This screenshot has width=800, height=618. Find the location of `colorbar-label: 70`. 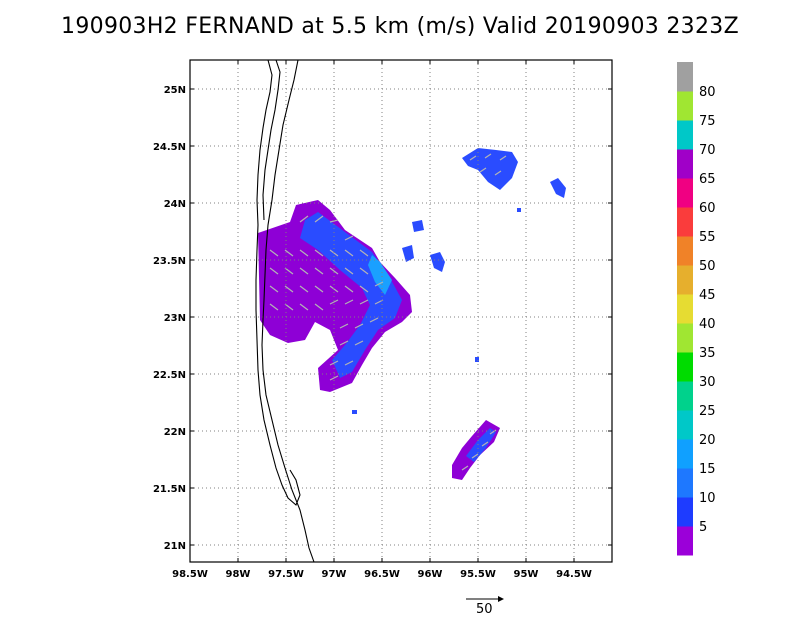

colorbar-label: 70 is located at coordinates (707, 150).